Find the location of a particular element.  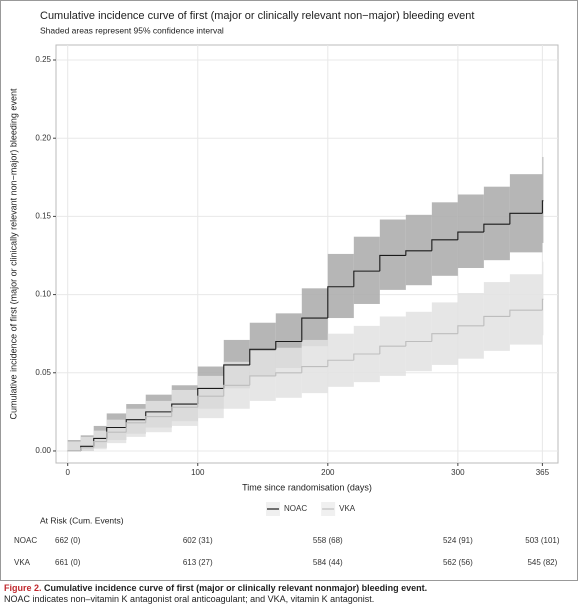

risk-cell: 661 (0) is located at coordinates (68, 562).